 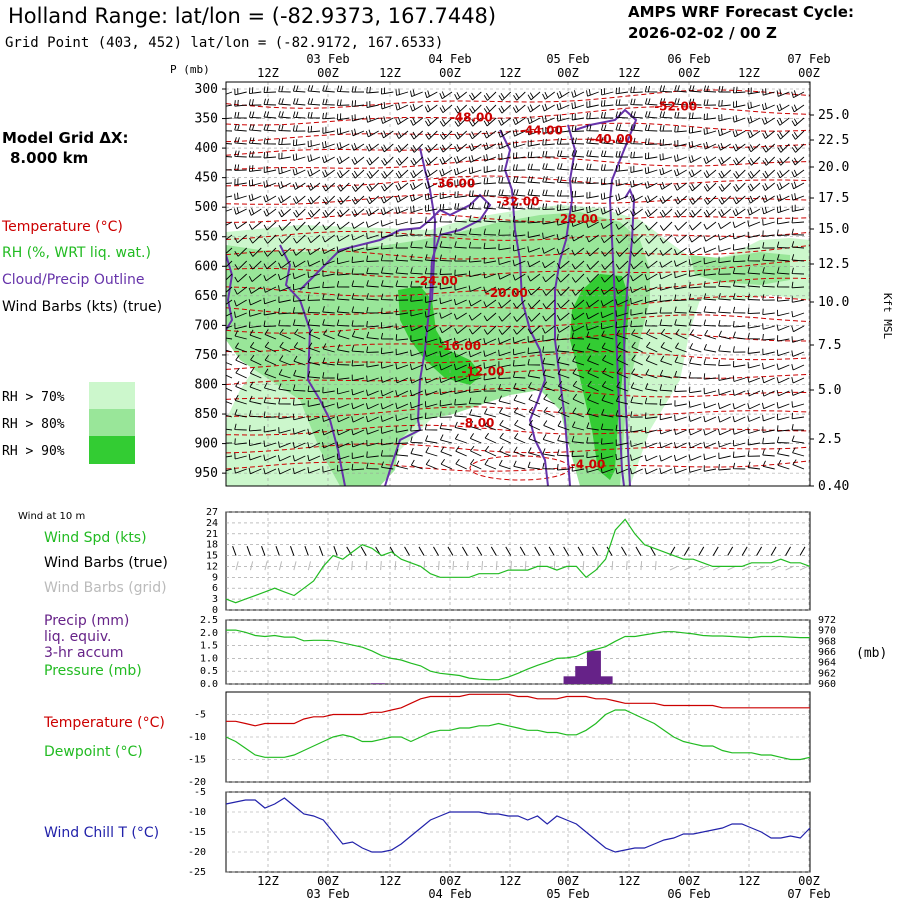 I want to click on height-tick-label: 5.0, so click(x=829, y=390).